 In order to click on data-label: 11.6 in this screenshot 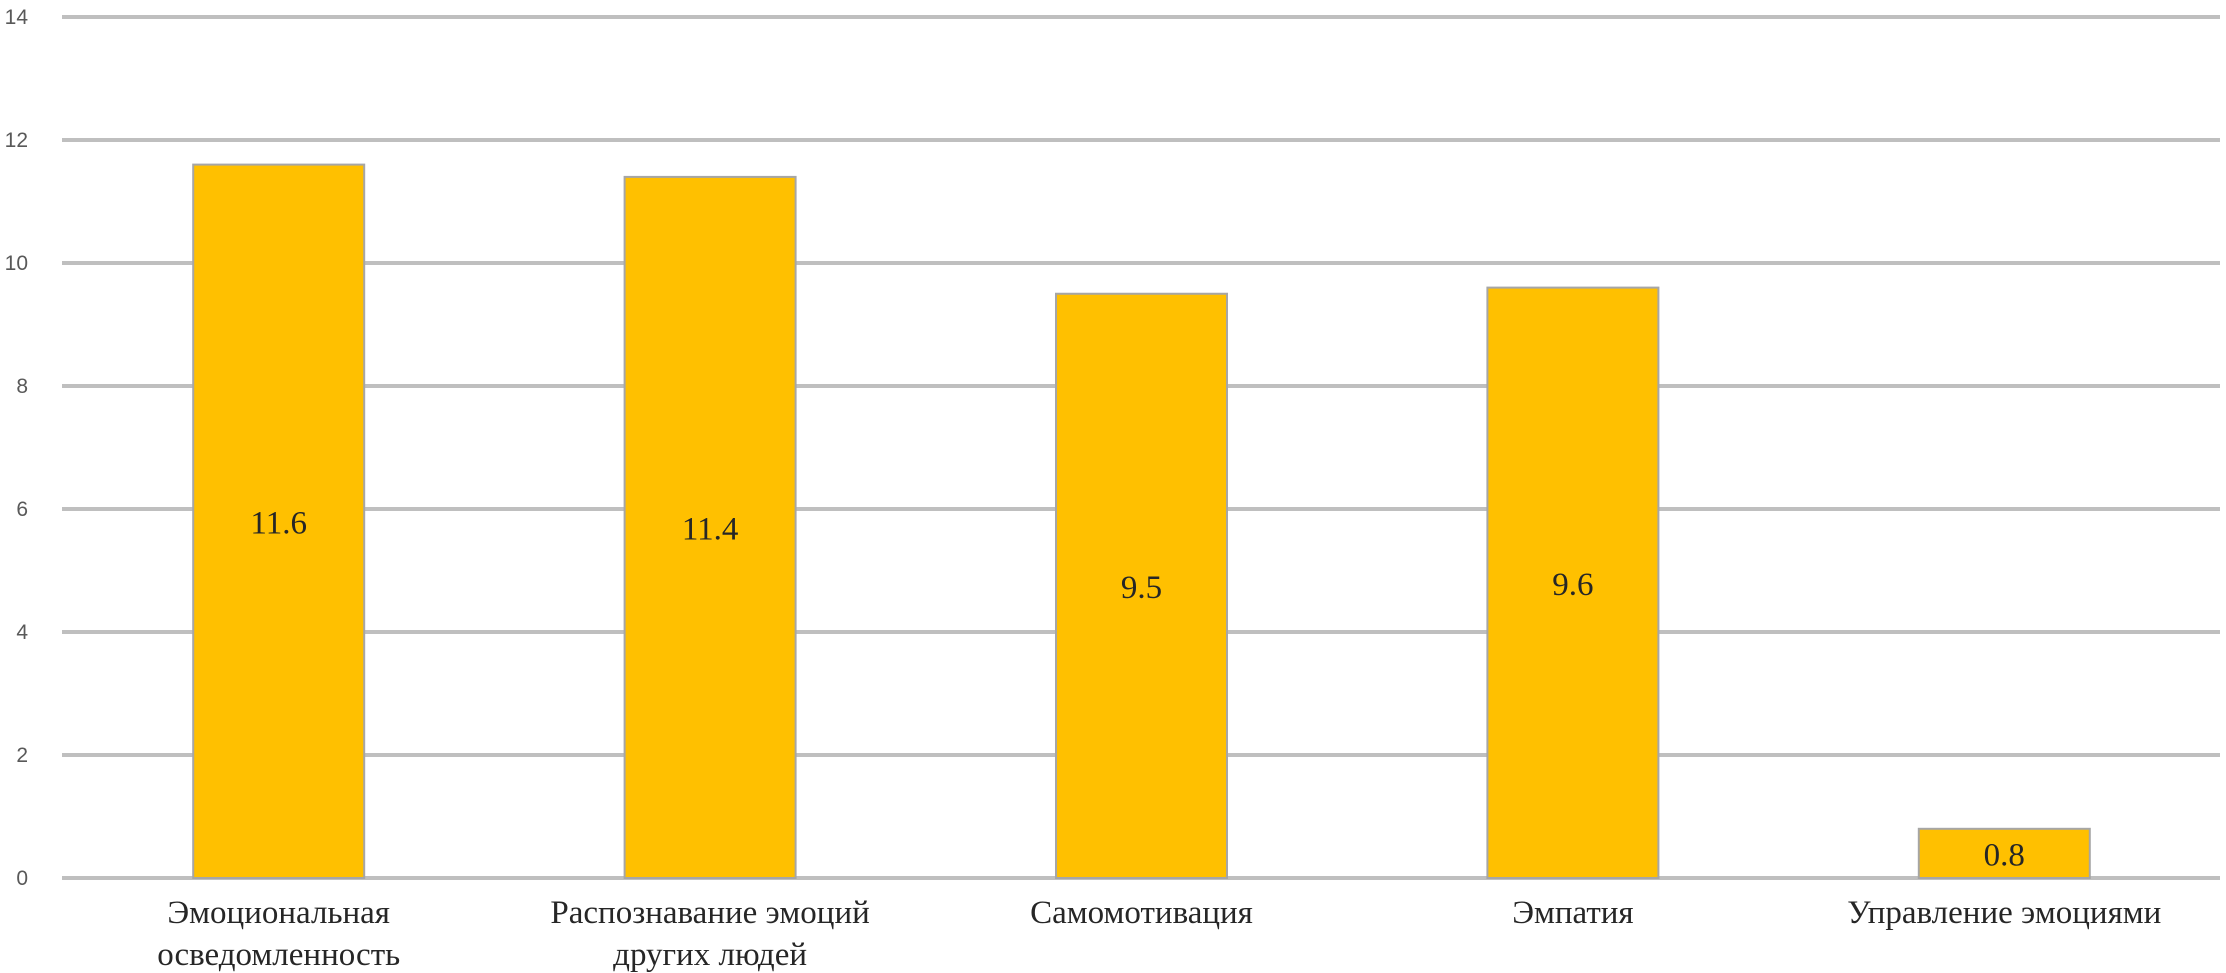, I will do `click(278, 523)`.